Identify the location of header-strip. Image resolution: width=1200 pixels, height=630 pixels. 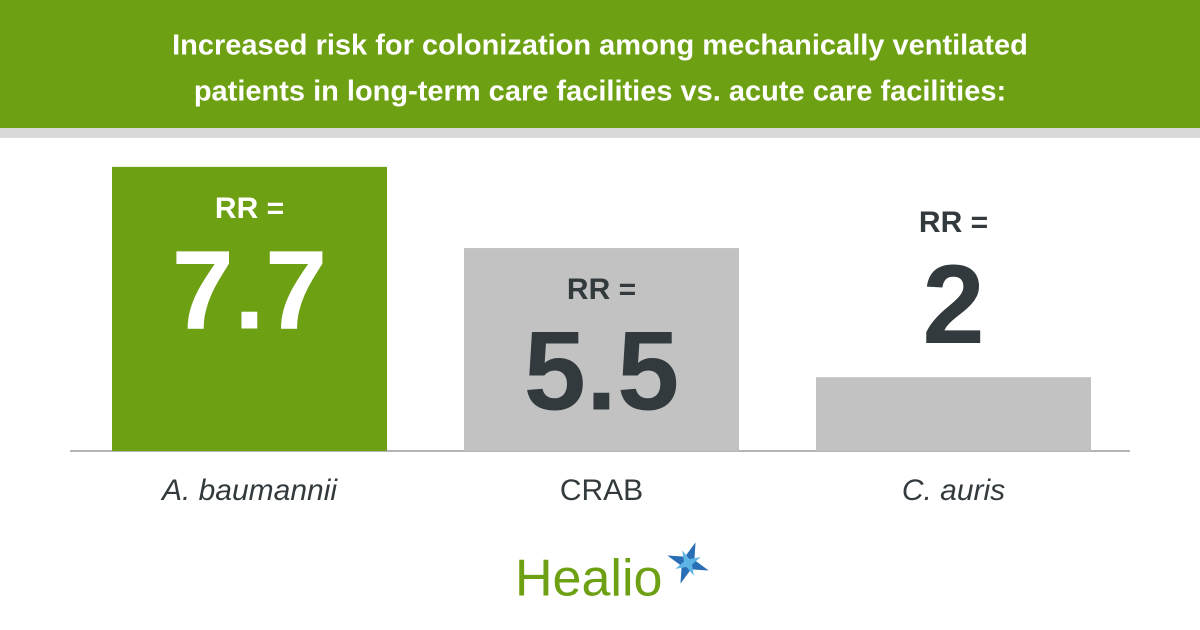
(600, 133).